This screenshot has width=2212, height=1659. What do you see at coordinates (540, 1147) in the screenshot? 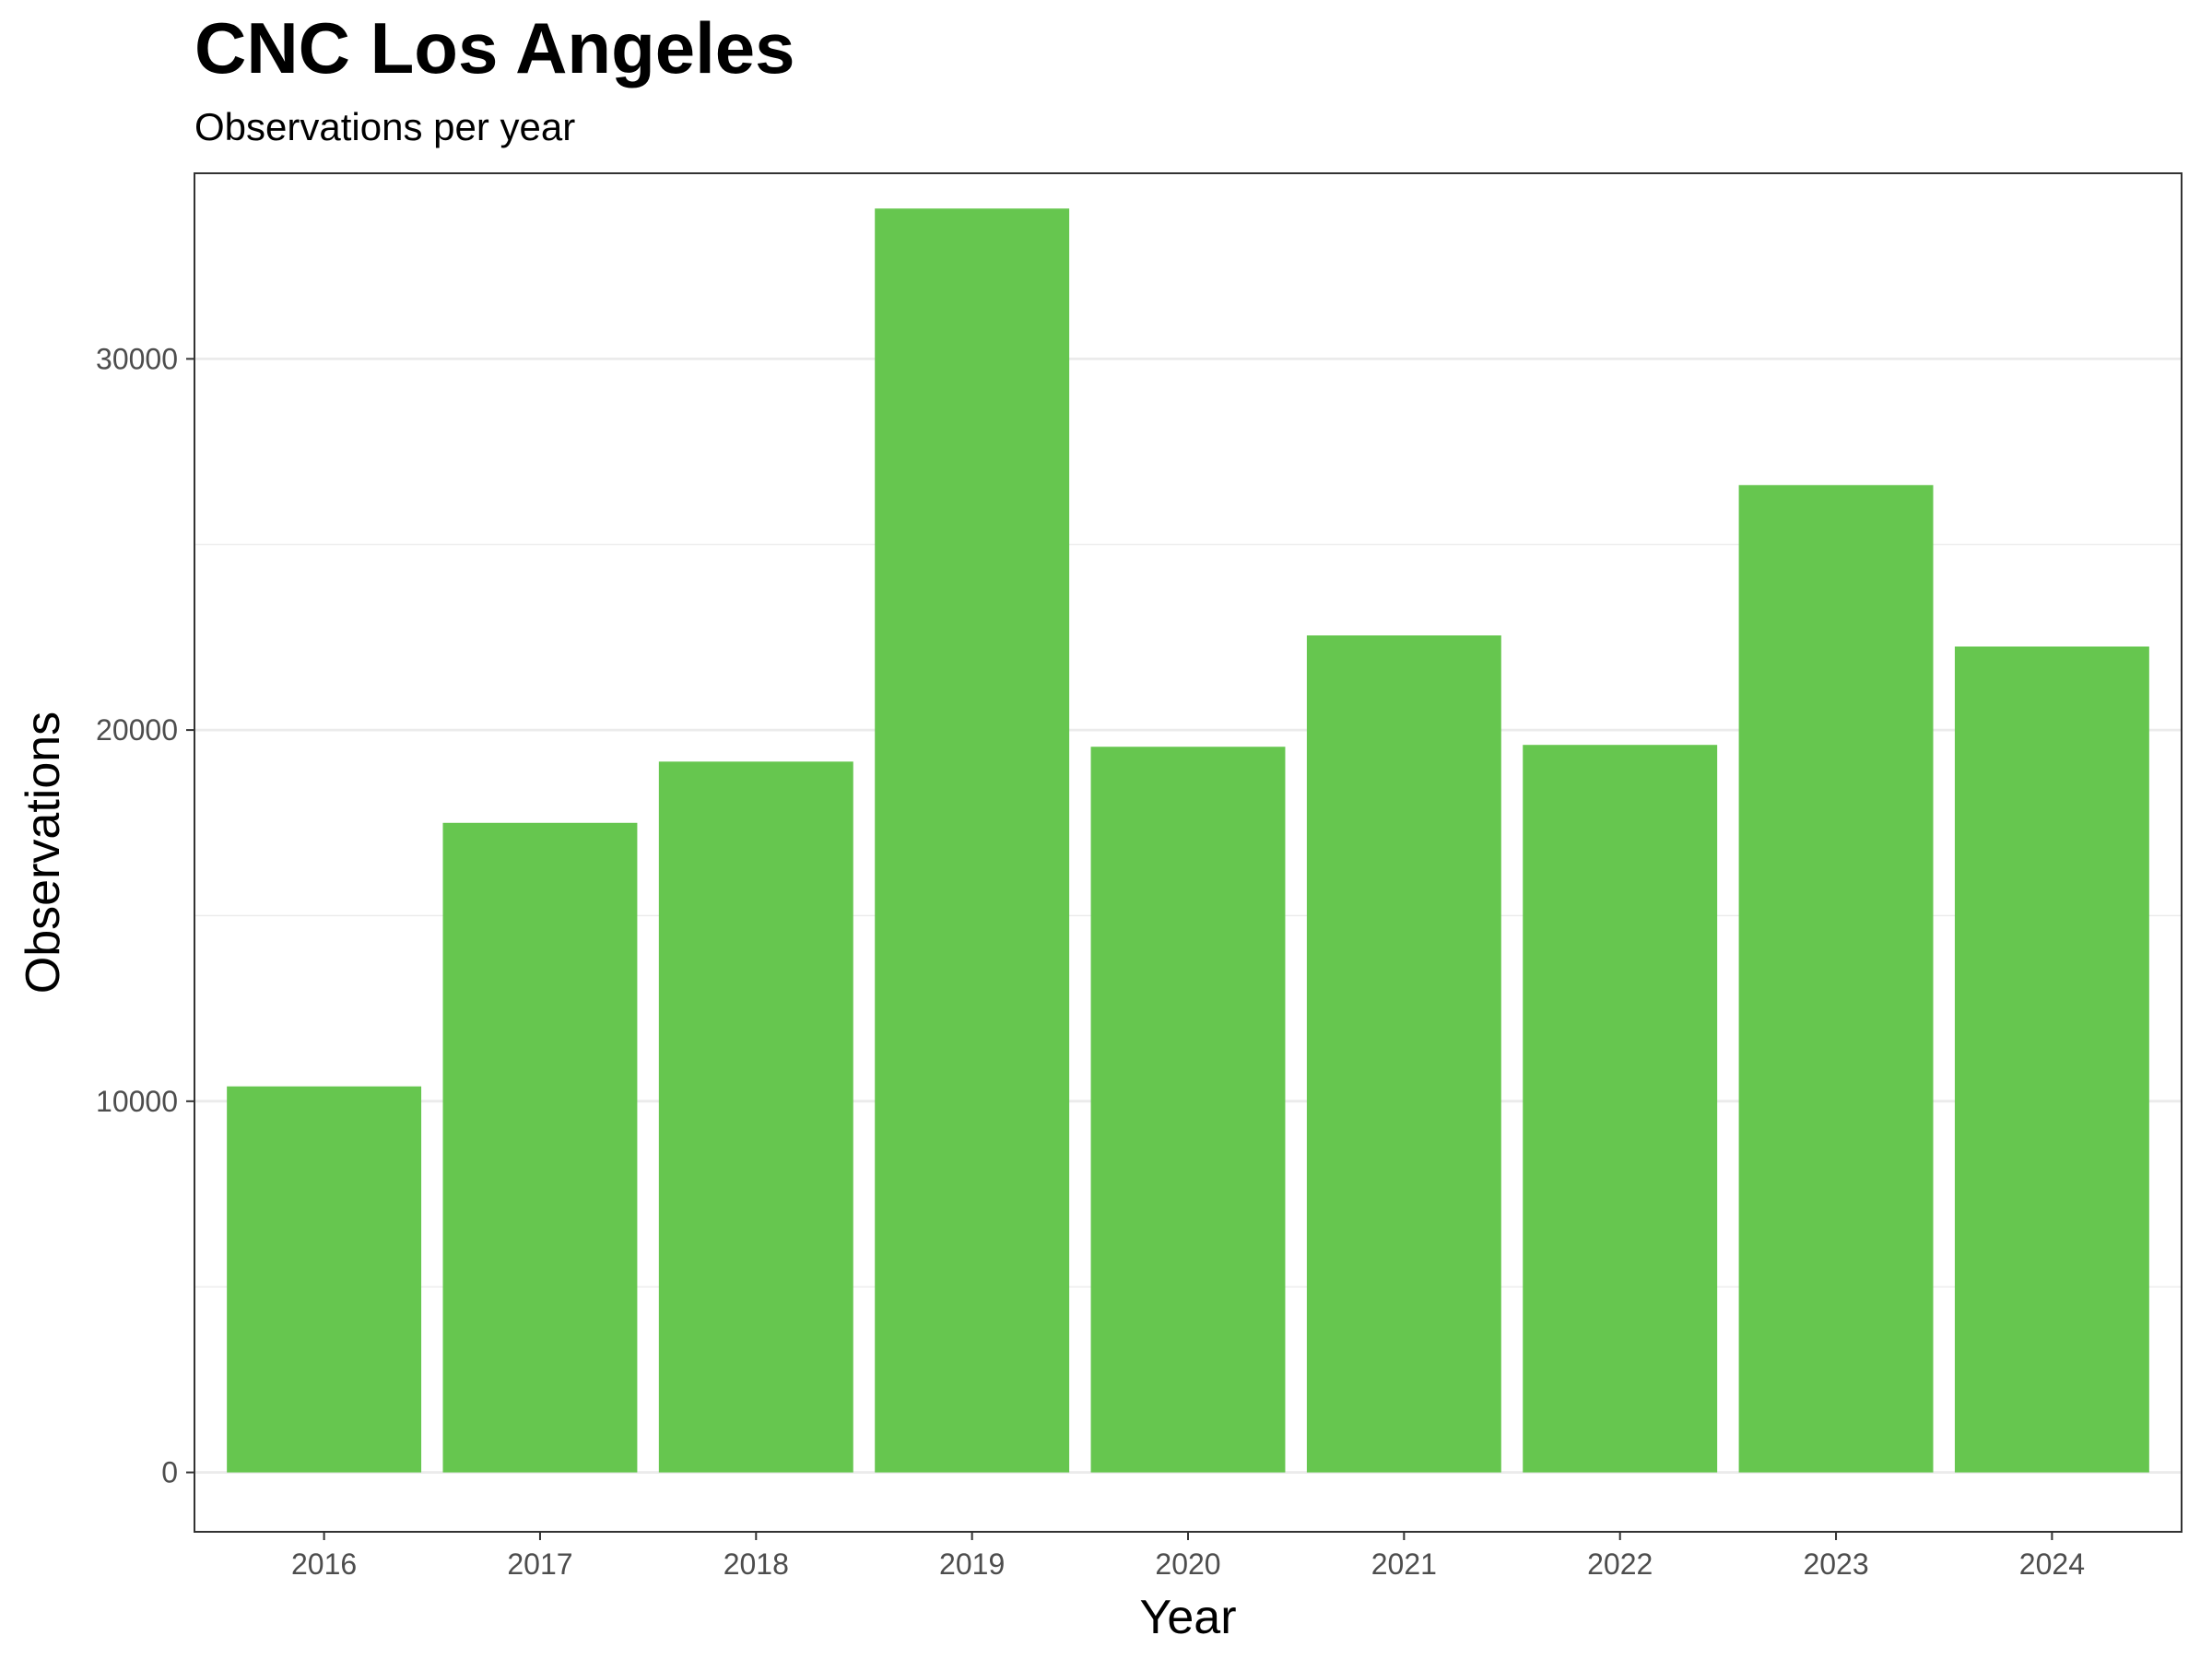
I see `bar-2017` at bounding box center [540, 1147].